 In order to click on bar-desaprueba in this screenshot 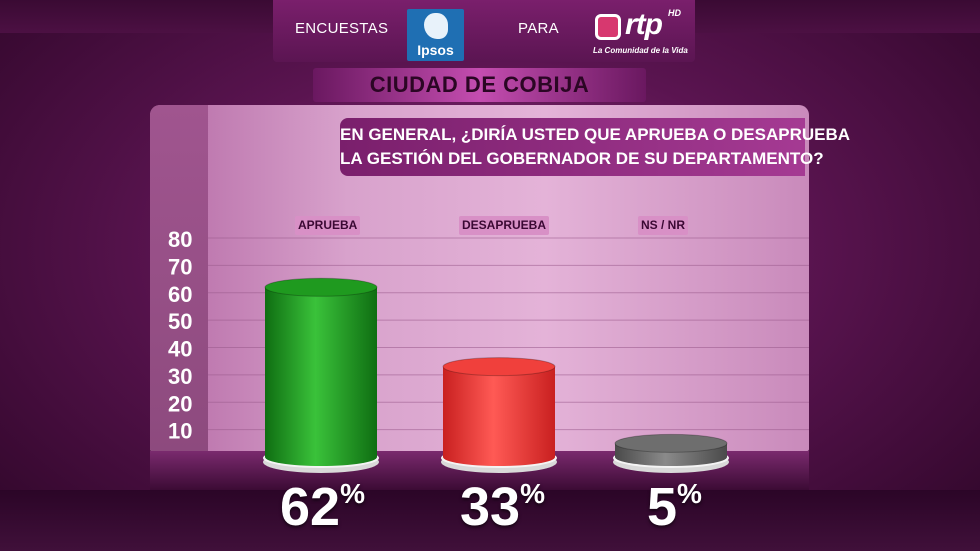, I will do `click(499, 415)`.